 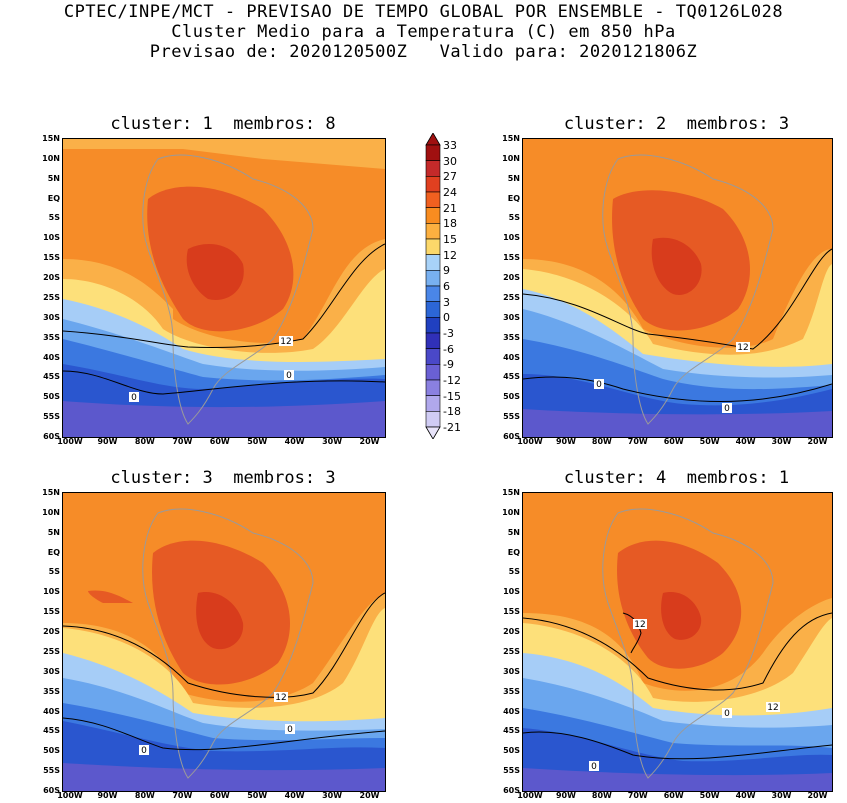 I want to click on longitude-tick: 60W, so click(x=673, y=441).